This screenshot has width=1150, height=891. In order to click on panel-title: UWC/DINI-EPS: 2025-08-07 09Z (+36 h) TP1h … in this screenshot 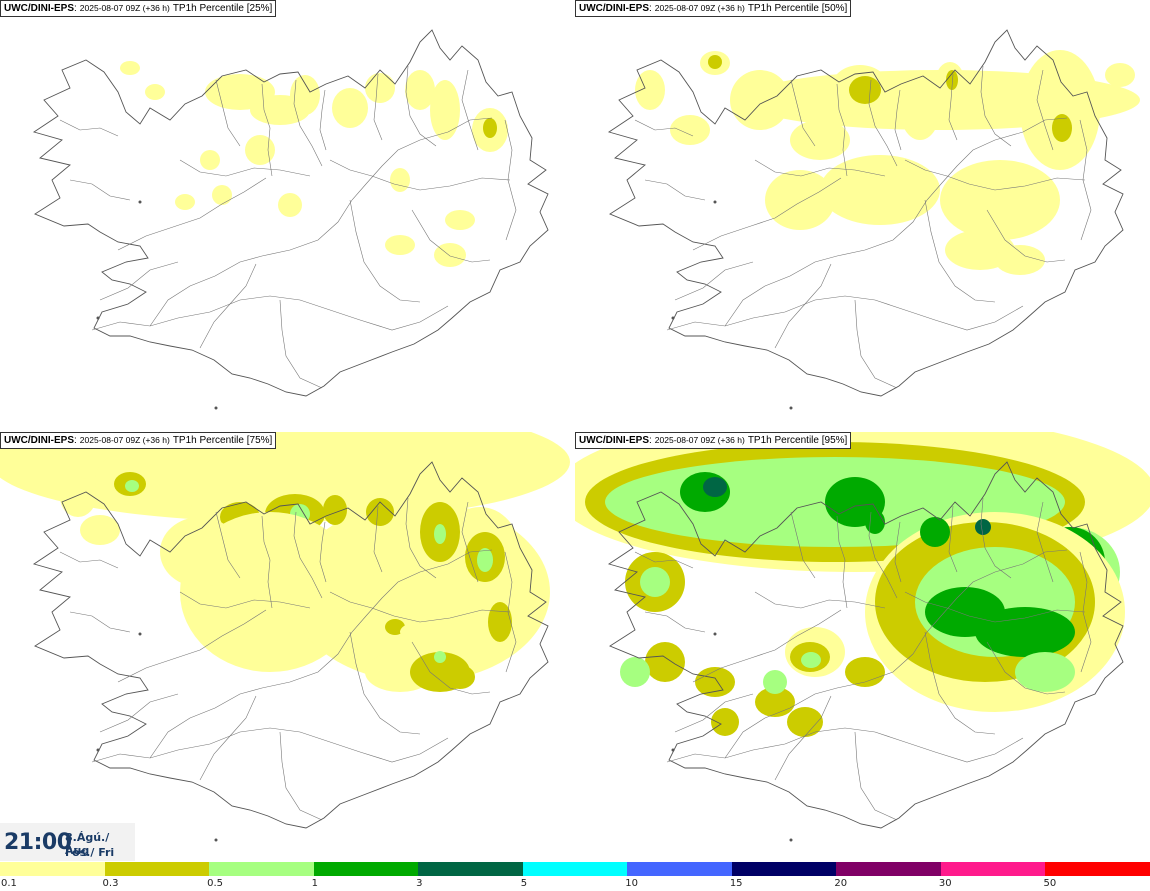, I will do `click(138, 440)`.